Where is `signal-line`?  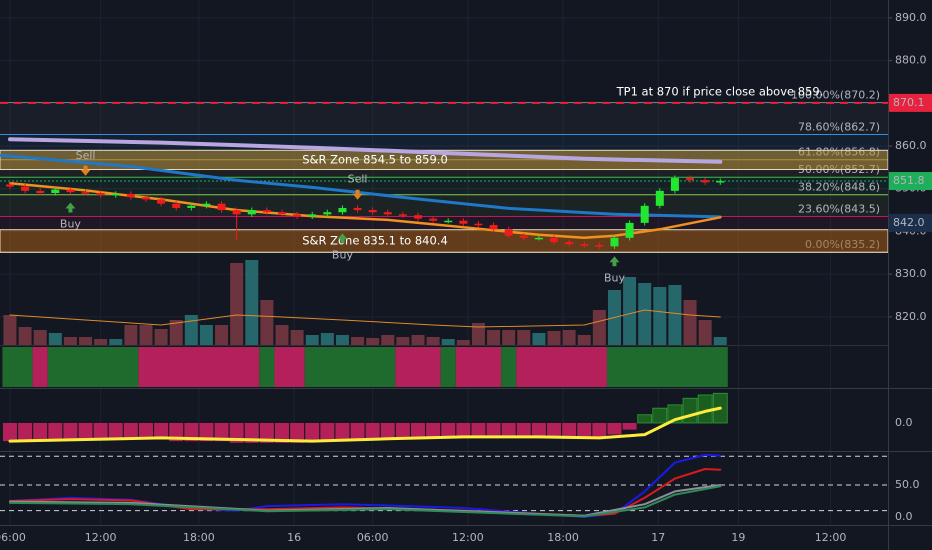 signal-line is located at coordinates (365, 424).